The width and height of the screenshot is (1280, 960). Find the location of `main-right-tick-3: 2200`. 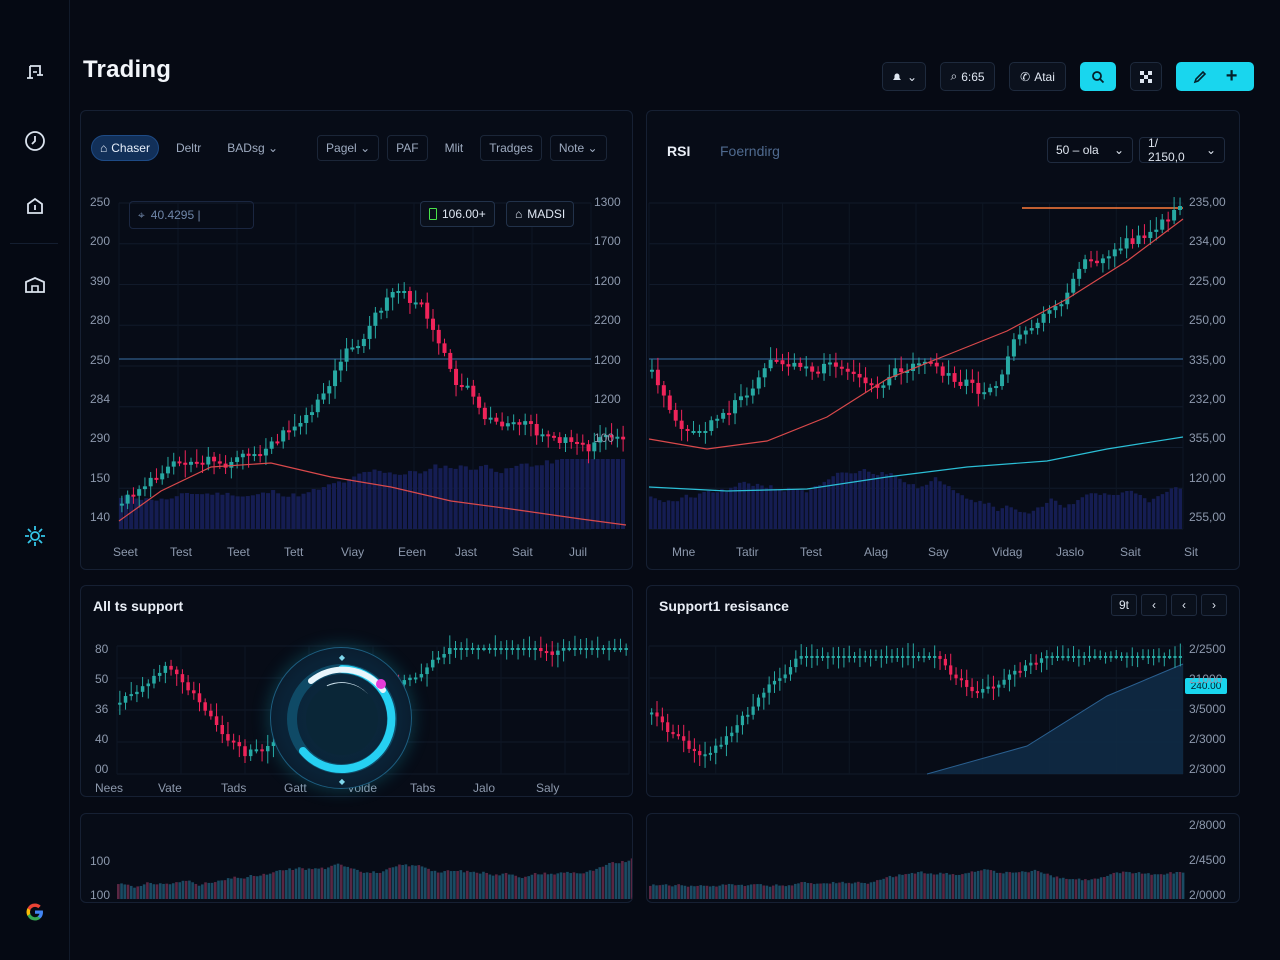

main-right-tick-3: 2200 is located at coordinates (607, 320).